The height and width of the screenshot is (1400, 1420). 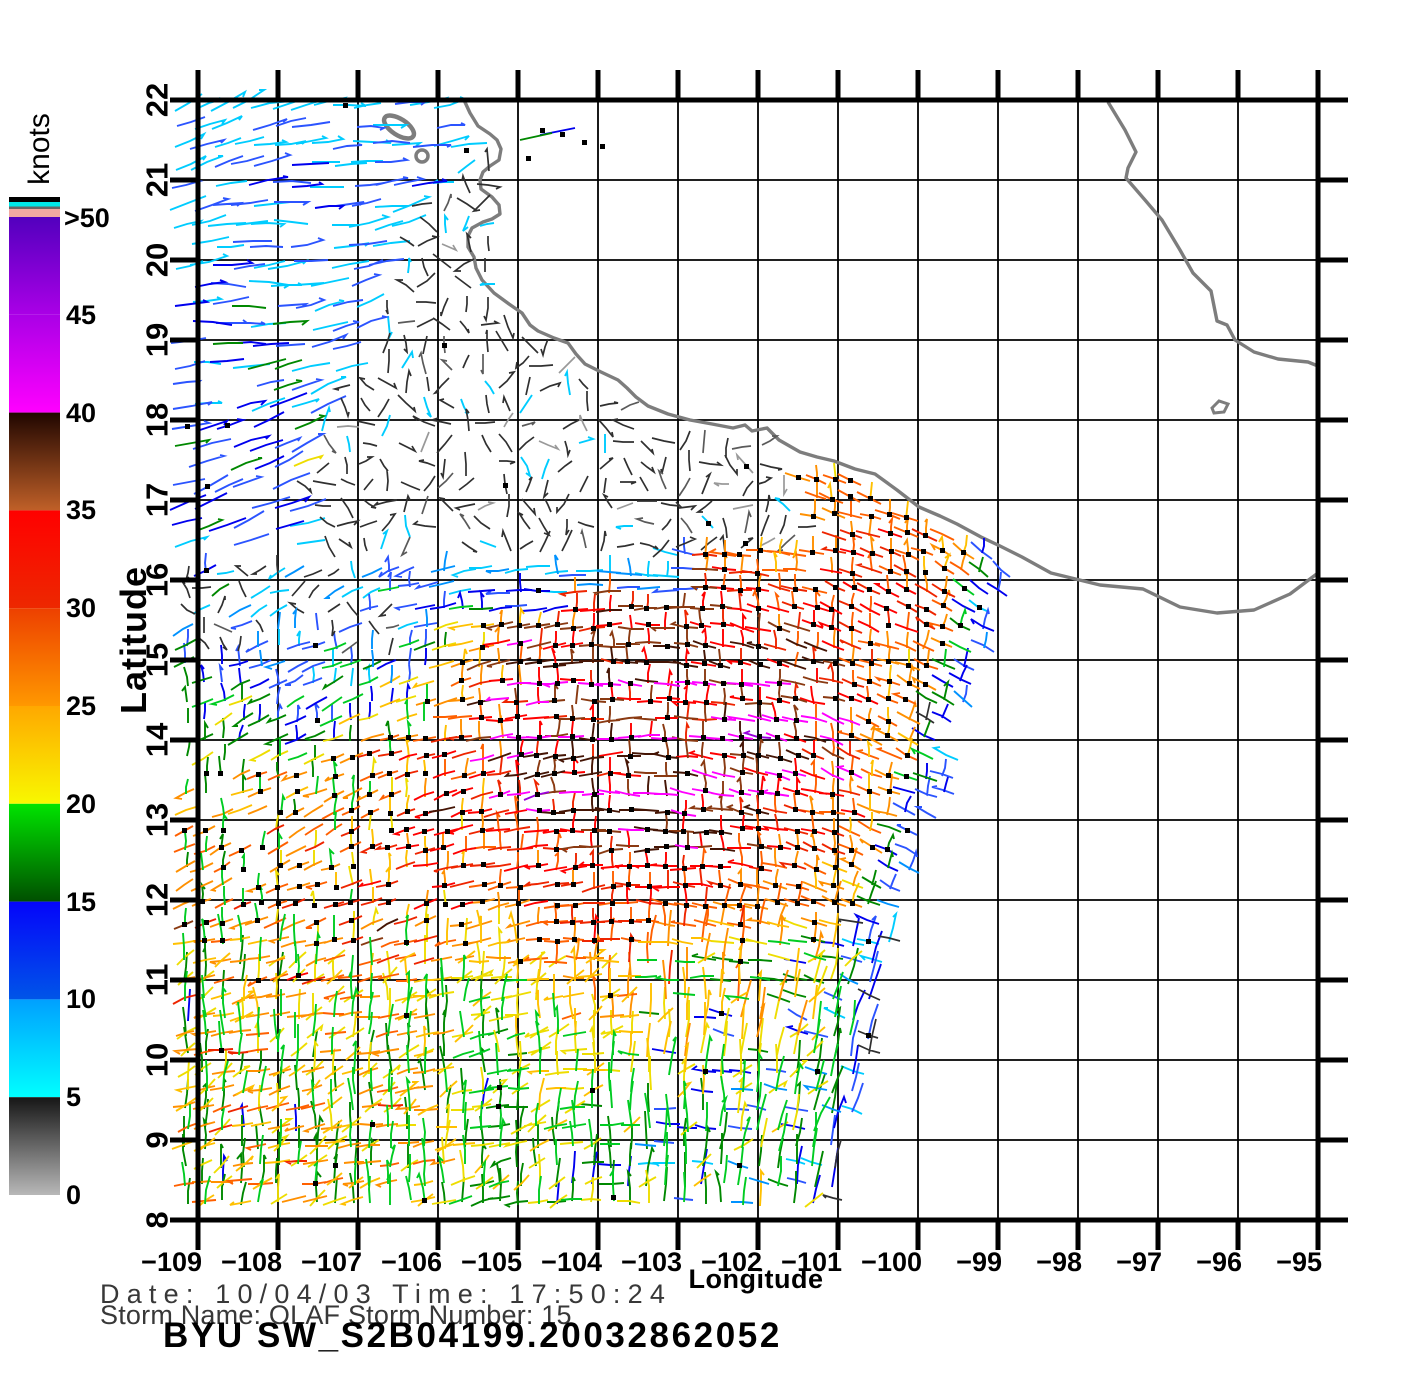 What do you see at coordinates (1299, 1262) in the screenshot?
I see `svg-text: −95` at bounding box center [1299, 1262].